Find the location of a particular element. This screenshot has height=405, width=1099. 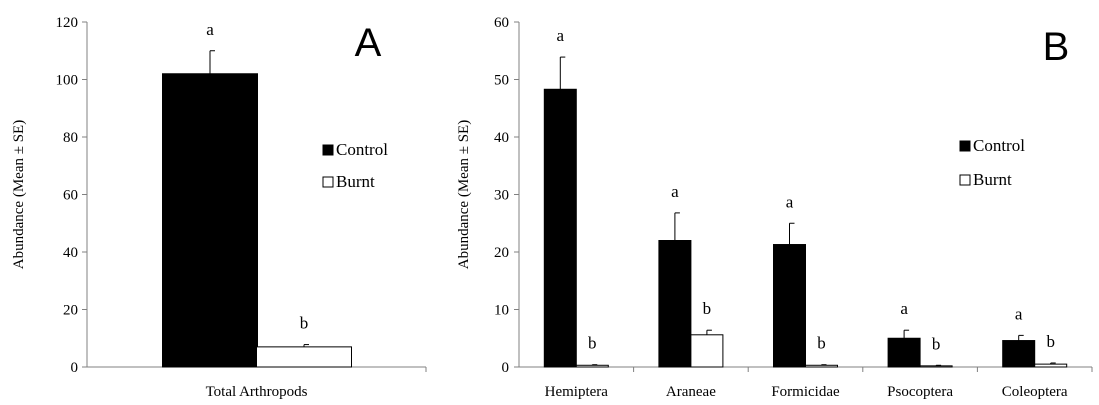

chart-b-y-tick-label: 40 is located at coordinates (501, 138).